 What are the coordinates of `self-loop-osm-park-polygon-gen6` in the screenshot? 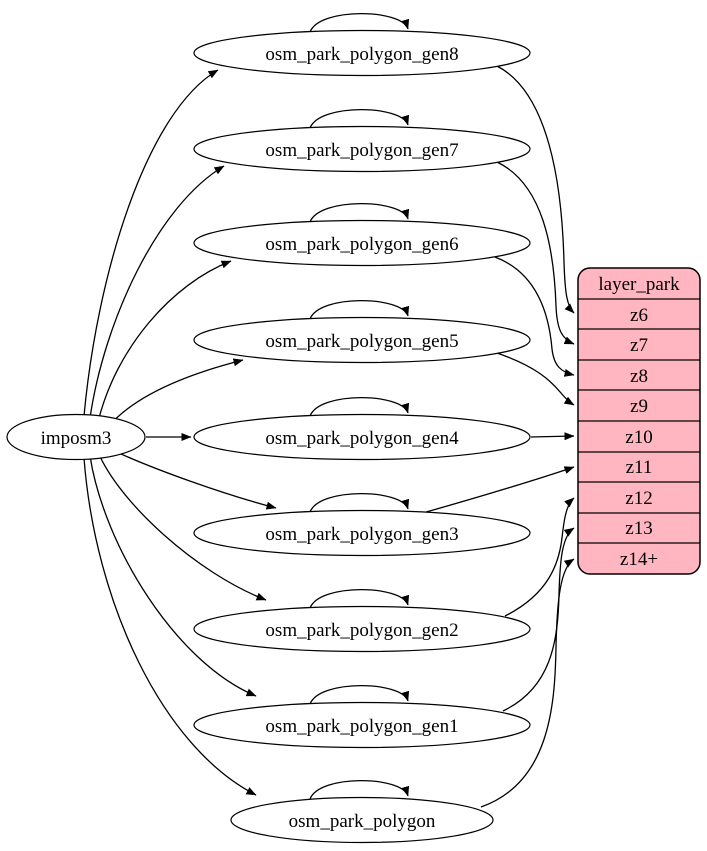 It's located at (359, 212).